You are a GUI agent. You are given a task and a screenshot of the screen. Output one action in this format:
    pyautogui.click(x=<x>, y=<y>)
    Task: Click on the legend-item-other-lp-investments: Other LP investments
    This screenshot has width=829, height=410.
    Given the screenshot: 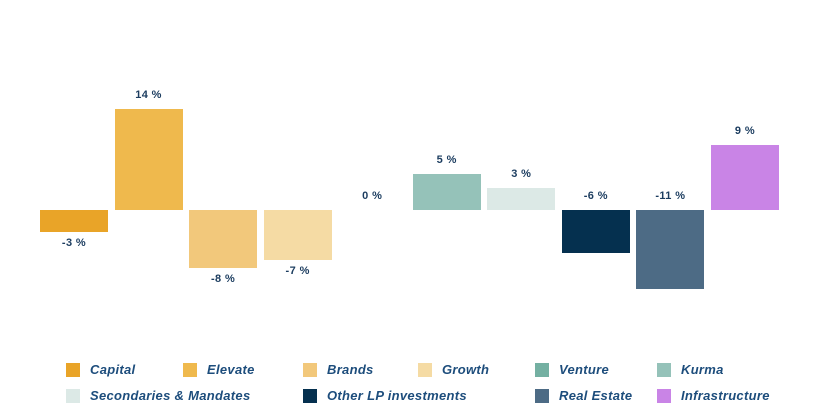 What is the action you would take?
    pyautogui.click(x=385, y=395)
    